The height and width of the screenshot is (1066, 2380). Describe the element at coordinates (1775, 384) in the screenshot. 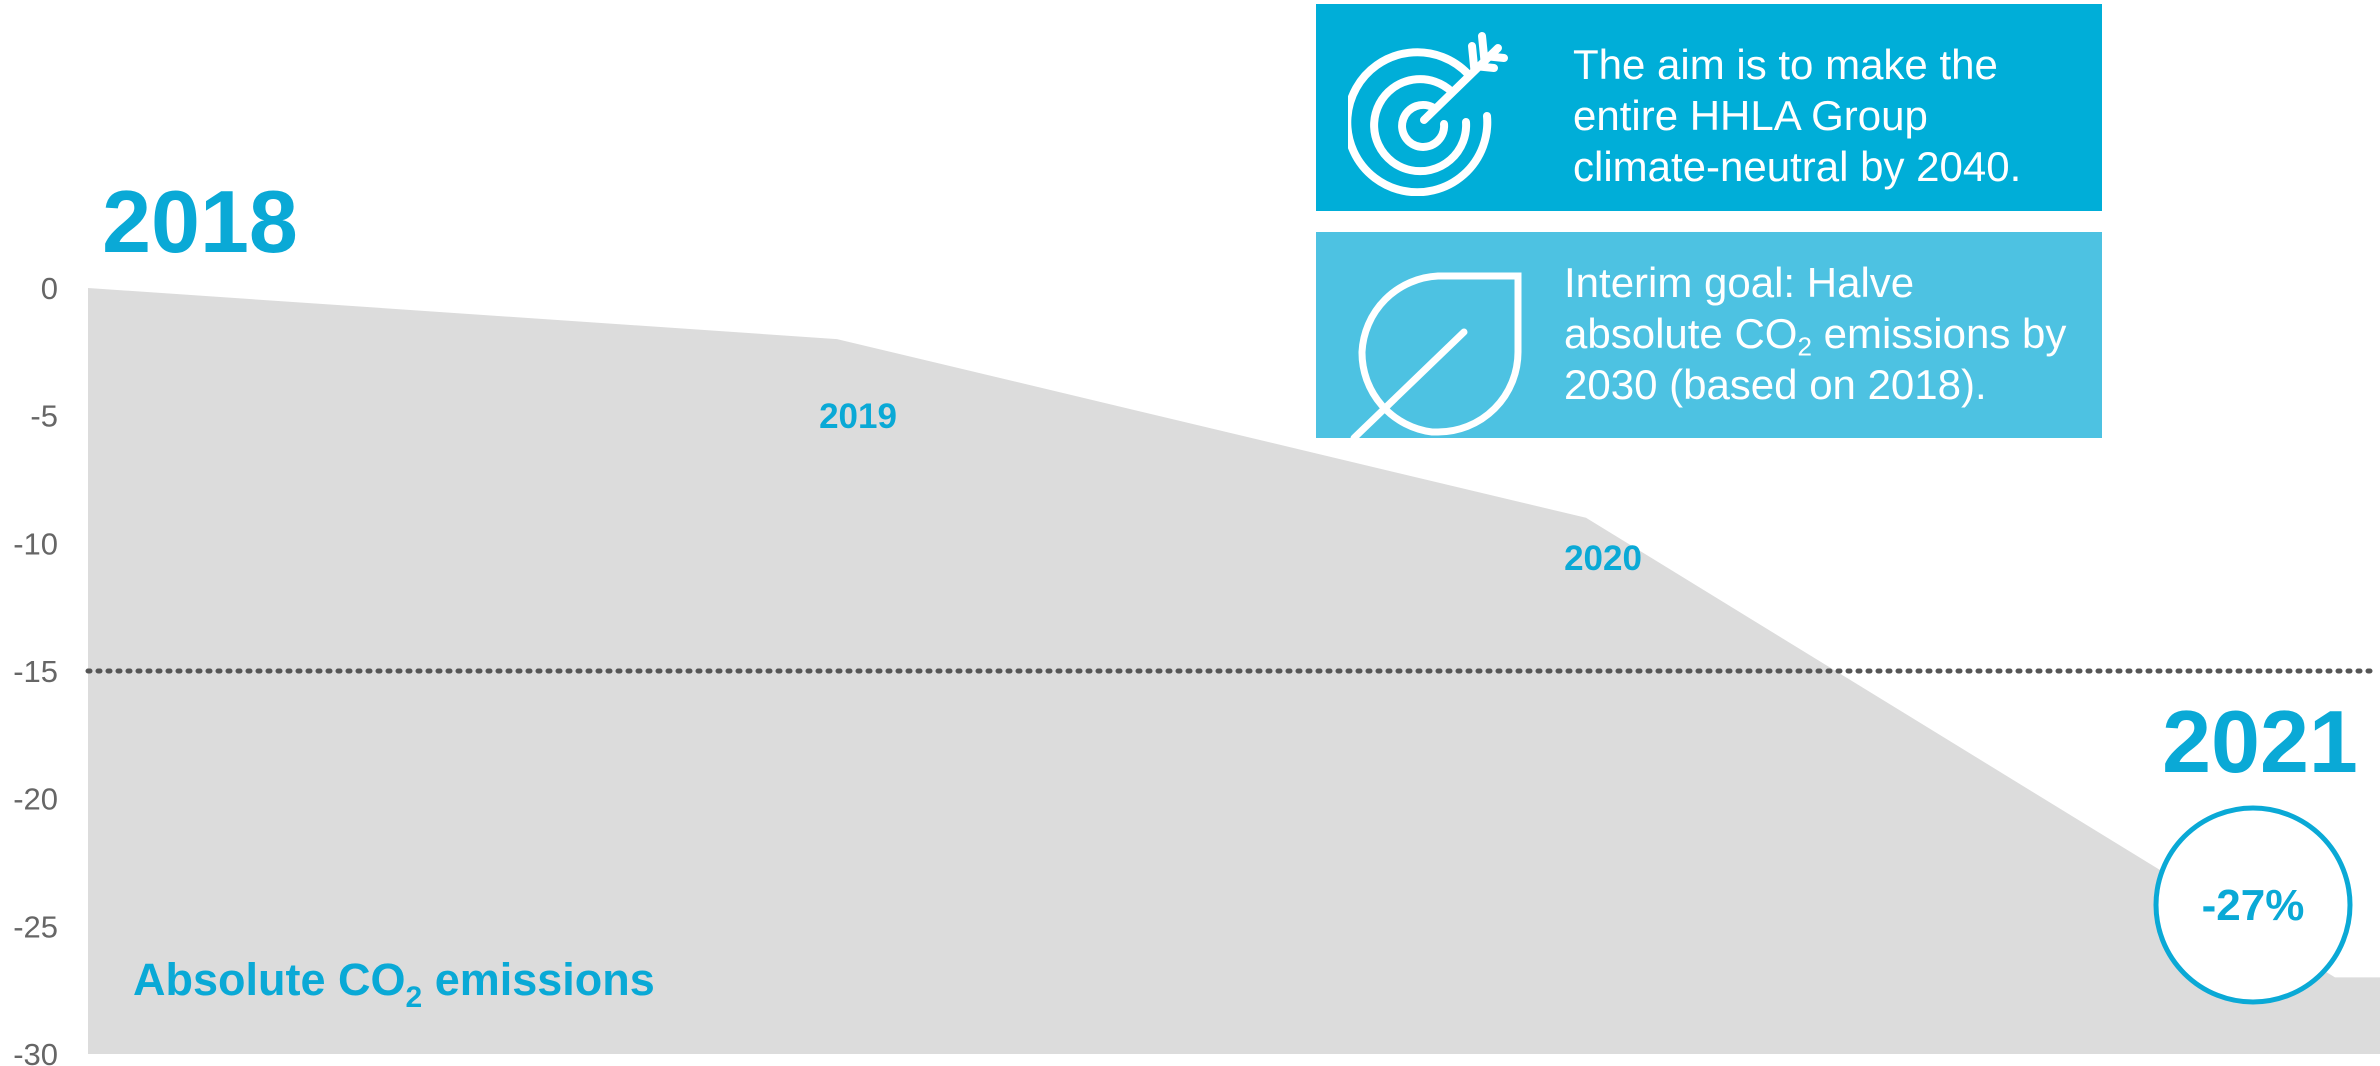

I see `interim-line-3: 2030 (based on 2018).` at that location.